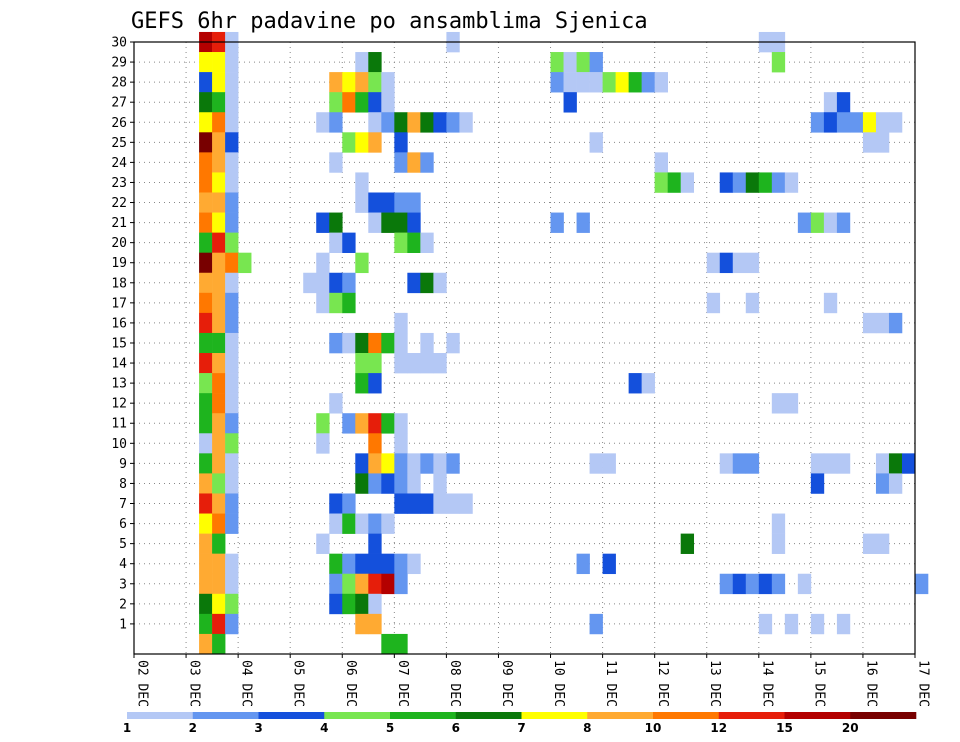 This screenshot has height=742, width=960. I want to click on chart-title: GEFS 6hr padavine po ansamblima Sjenica, so click(389, 21).